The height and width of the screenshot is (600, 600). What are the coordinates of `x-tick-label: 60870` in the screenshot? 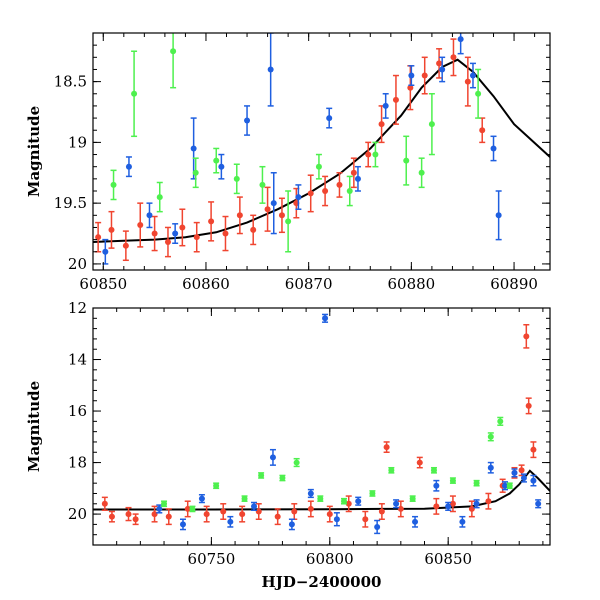 It's located at (309, 284).